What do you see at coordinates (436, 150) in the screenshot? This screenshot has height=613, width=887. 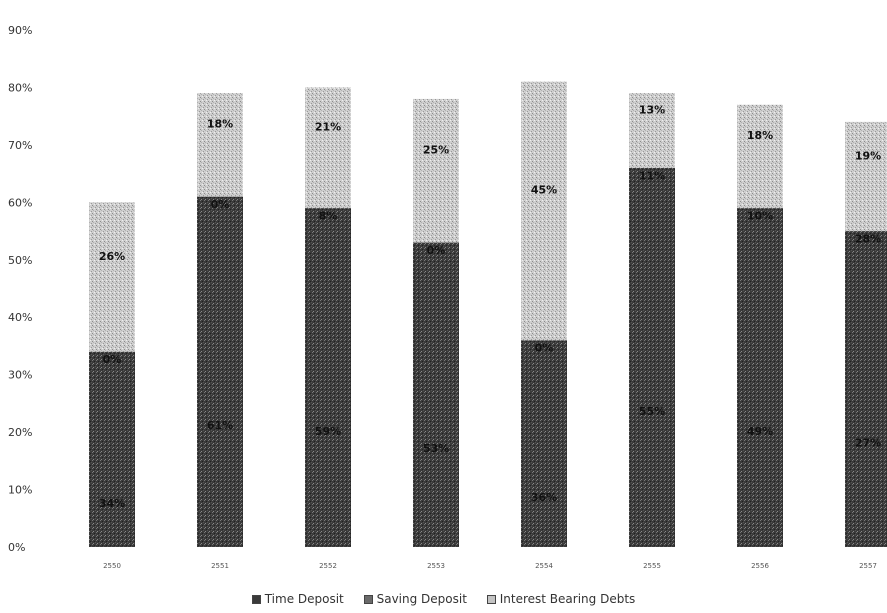 I see `data-label-interest-bearing-debts: 25%` at bounding box center [436, 150].